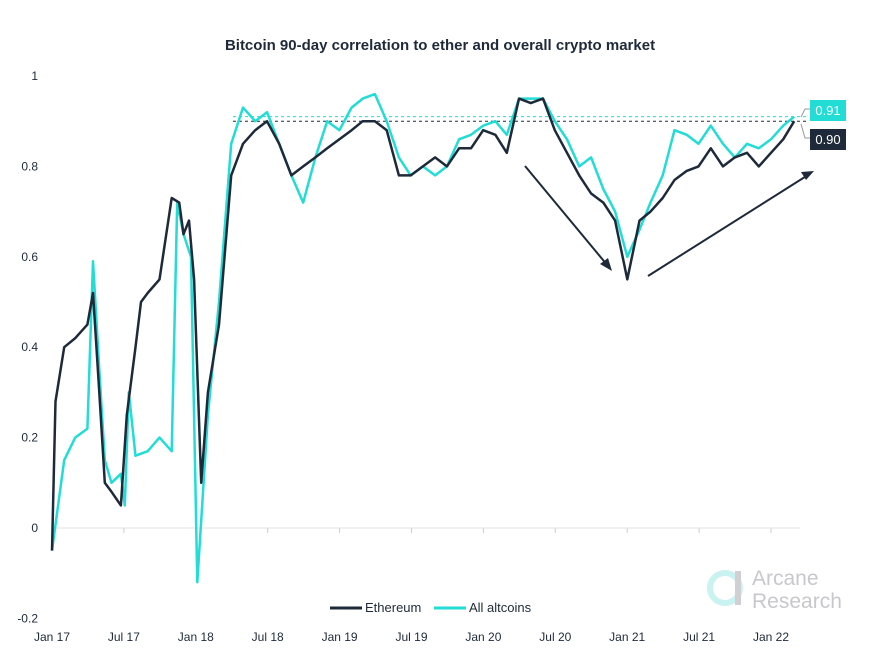  What do you see at coordinates (27, 618) in the screenshot?
I see `y-tick-label: -0.2` at bounding box center [27, 618].